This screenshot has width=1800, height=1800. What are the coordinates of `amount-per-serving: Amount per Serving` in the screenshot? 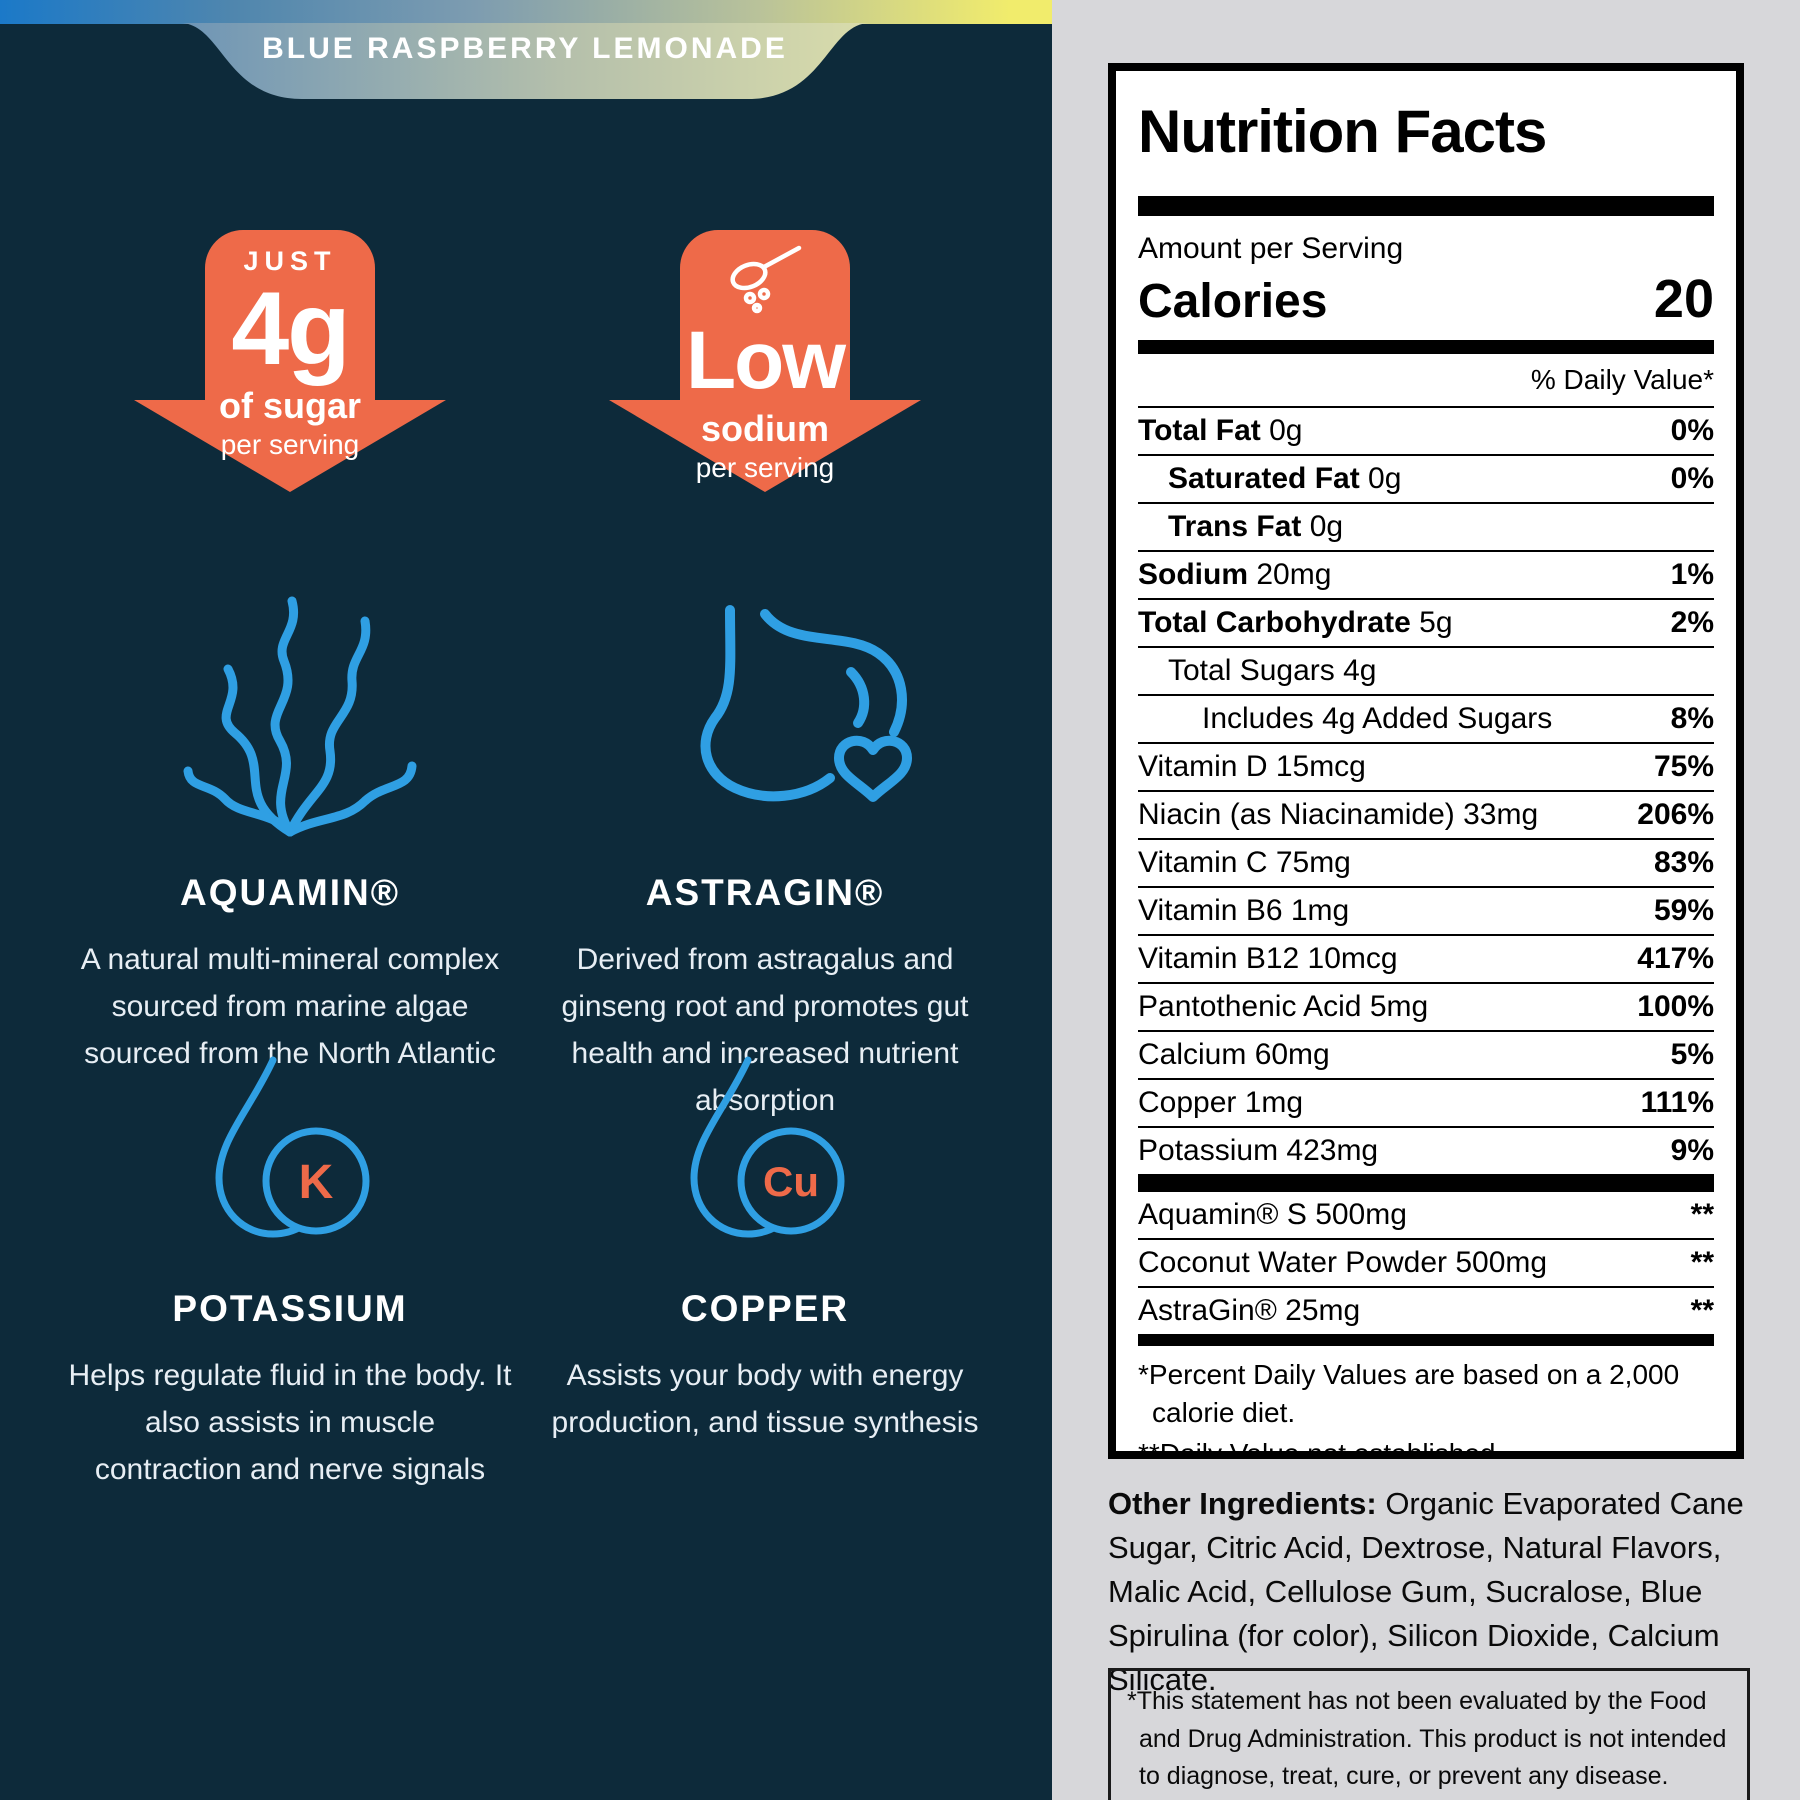 It's located at (1271, 248).